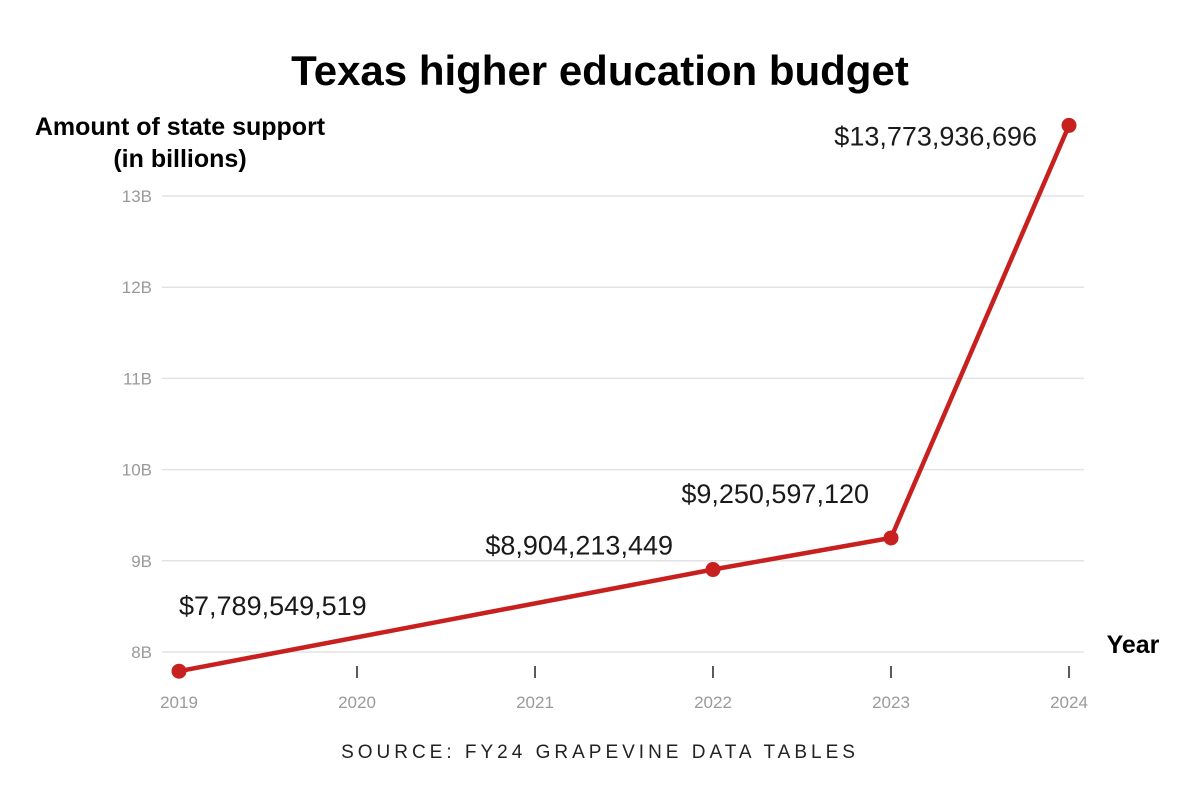 This screenshot has height=800, width=1200. Describe the element at coordinates (535, 702) in the screenshot. I see `x-tick-label: 2021` at that location.